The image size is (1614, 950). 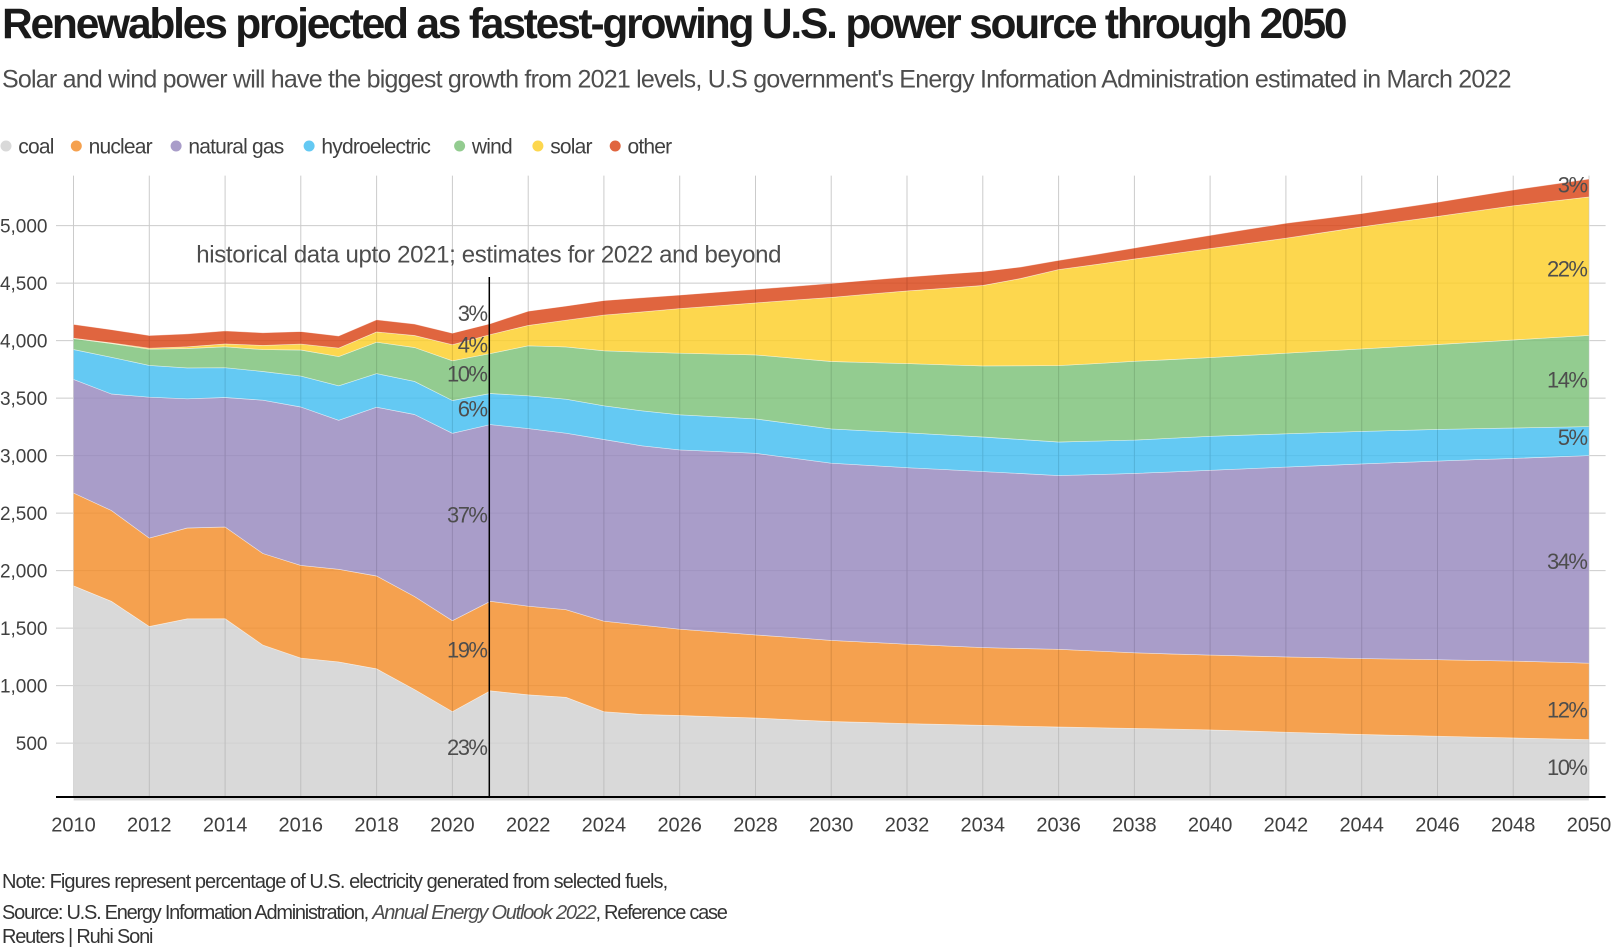 I want to click on svg-text: 2,000, so click(x=24, y=572).